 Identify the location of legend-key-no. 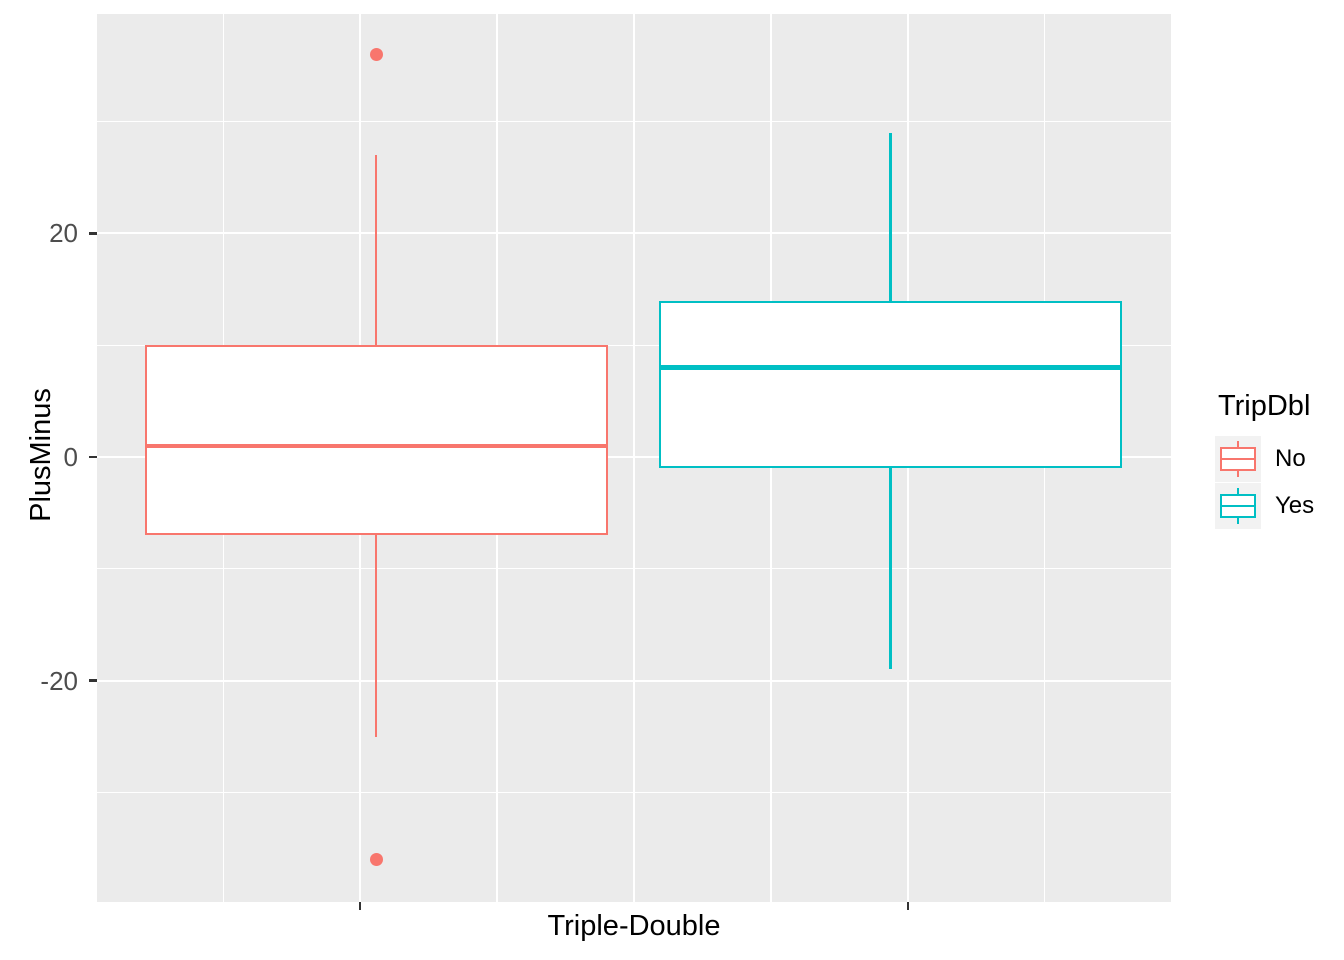
(1238, 459).